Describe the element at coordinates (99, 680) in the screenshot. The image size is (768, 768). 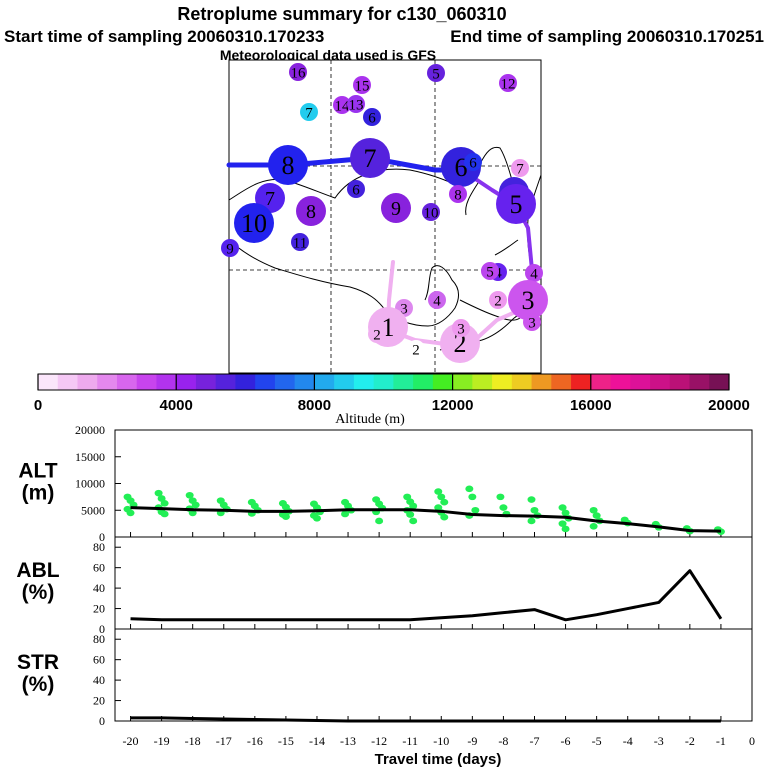
I see `y-tick-label: 40` at that location.